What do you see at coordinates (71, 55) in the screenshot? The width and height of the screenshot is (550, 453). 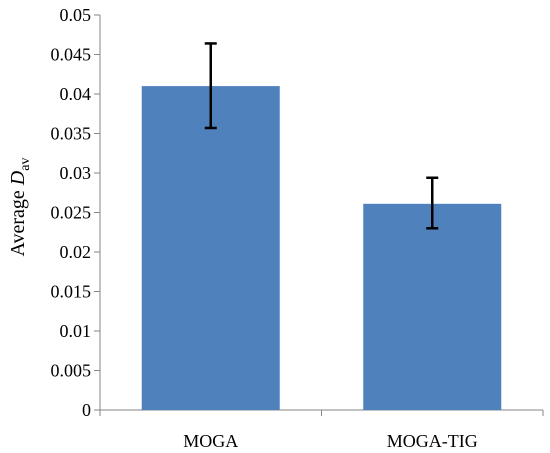 I see `y-tick-label: 0.045` at bounding box center [71, 55].